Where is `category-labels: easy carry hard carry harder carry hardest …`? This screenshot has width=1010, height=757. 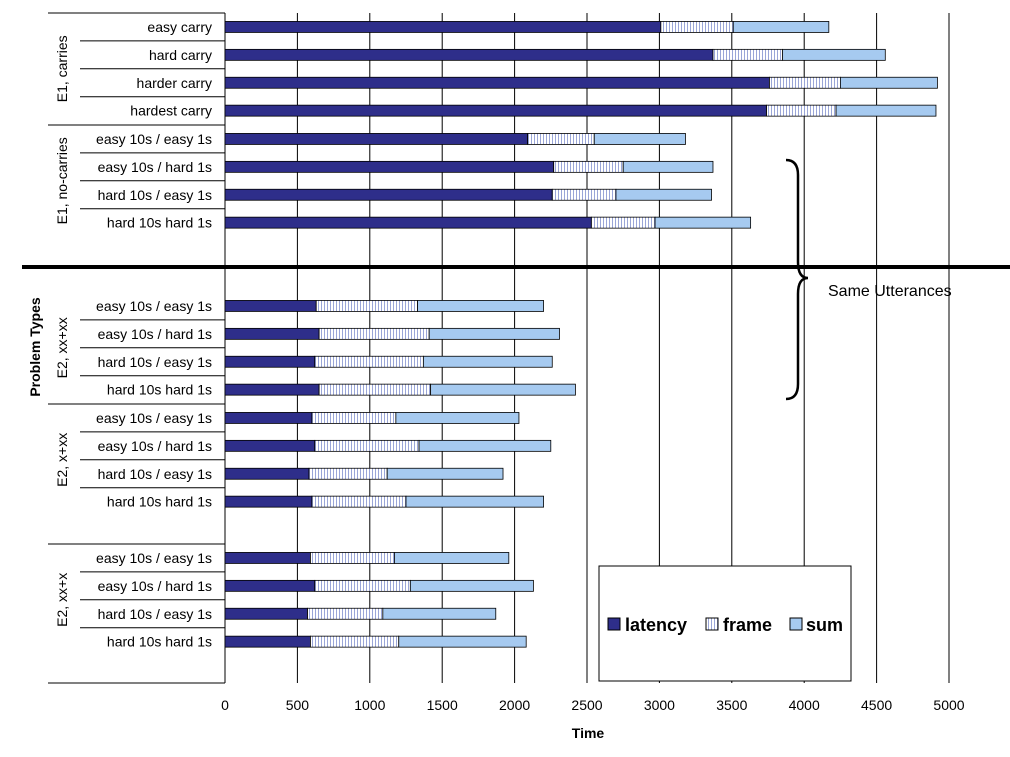 category-labels: easy carry hard carry harder carry hardest … is located at coordinates (154, 334).